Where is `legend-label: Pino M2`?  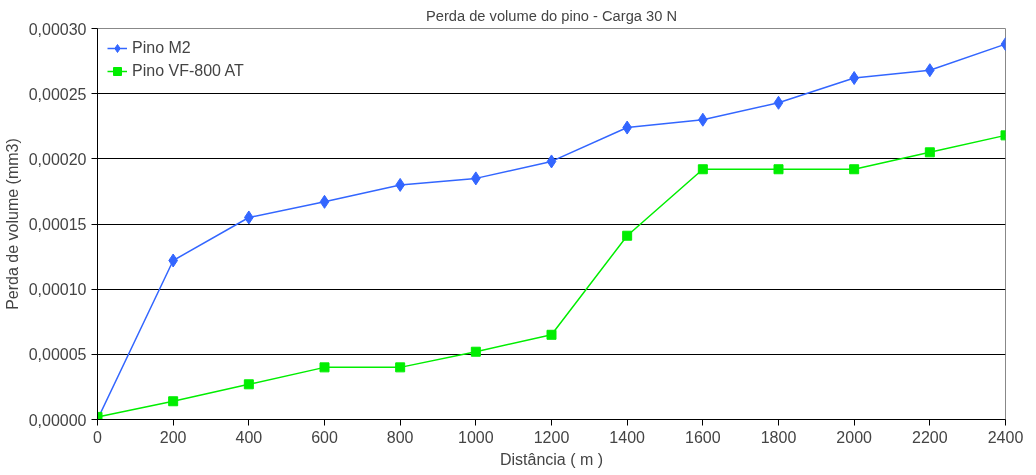 legend-label: Pino M2 is located at coordinates (161, 48).